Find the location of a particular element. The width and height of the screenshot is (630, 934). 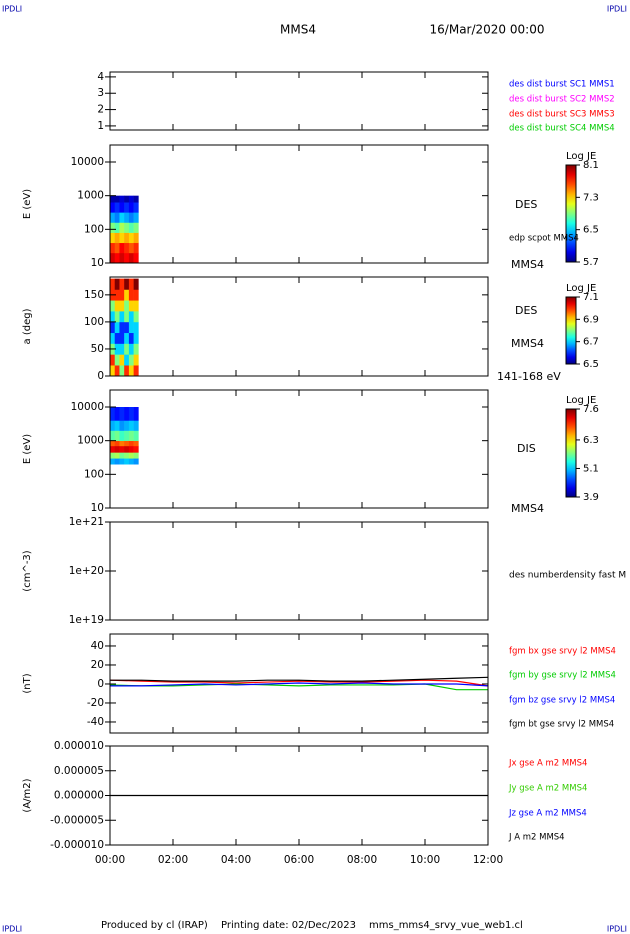

y-axis-label: (cm^-3) is located at coordinates (27, 570).